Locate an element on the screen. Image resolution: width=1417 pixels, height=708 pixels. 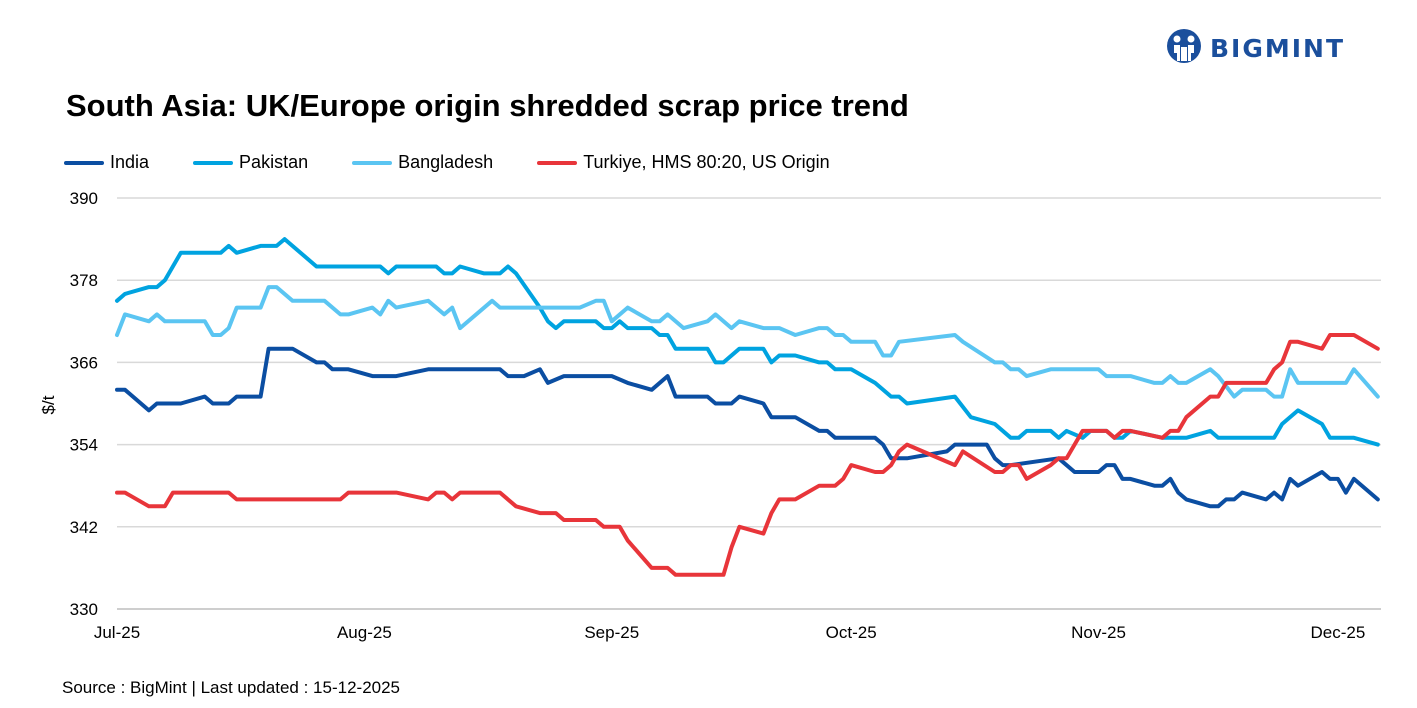
x-tick-label: Nov-25 is located at coordinates (1098, 632).